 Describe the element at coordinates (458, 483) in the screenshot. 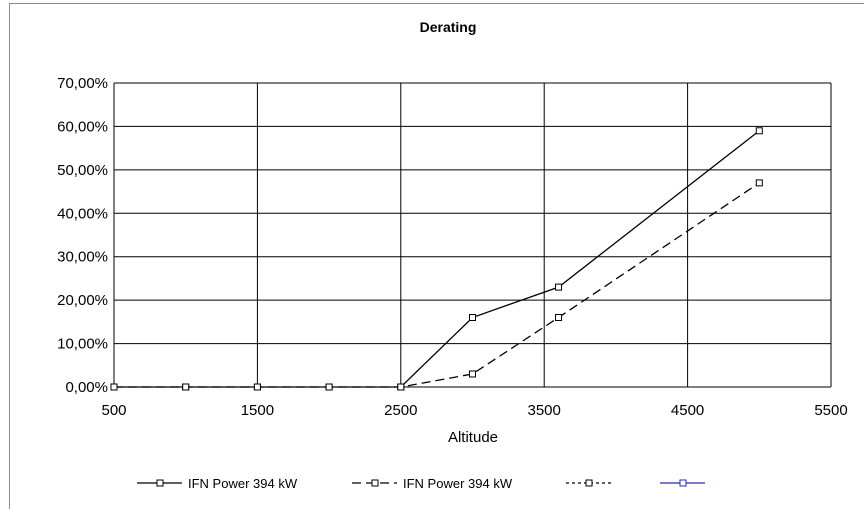

I see `legend-label-1: IFN Power 394 kW` at that location.